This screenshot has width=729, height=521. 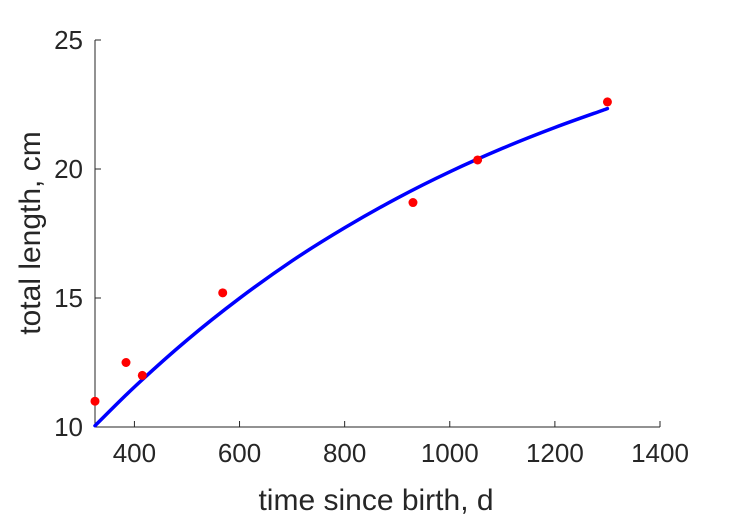 What do you see at coordinates (375, 500) in the screenshot?
I see `x-axis-label: time since birth, d` at bounding box center [375, 500].